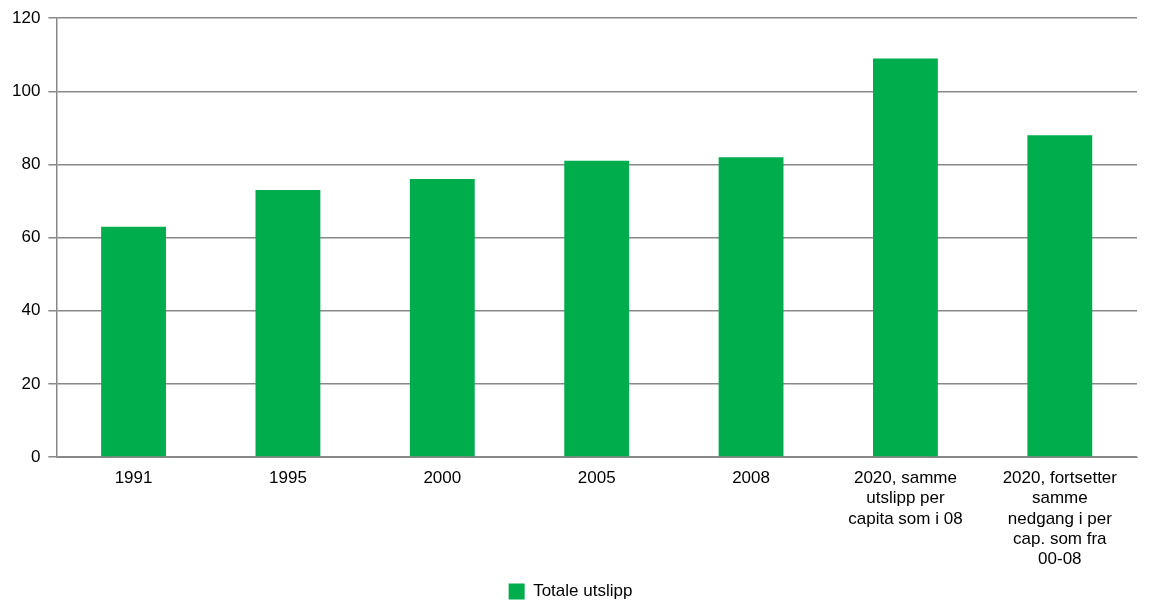 This screenshot has width=1149, height=610. I want to click on y-tick-label: 20, so click(31, 383).